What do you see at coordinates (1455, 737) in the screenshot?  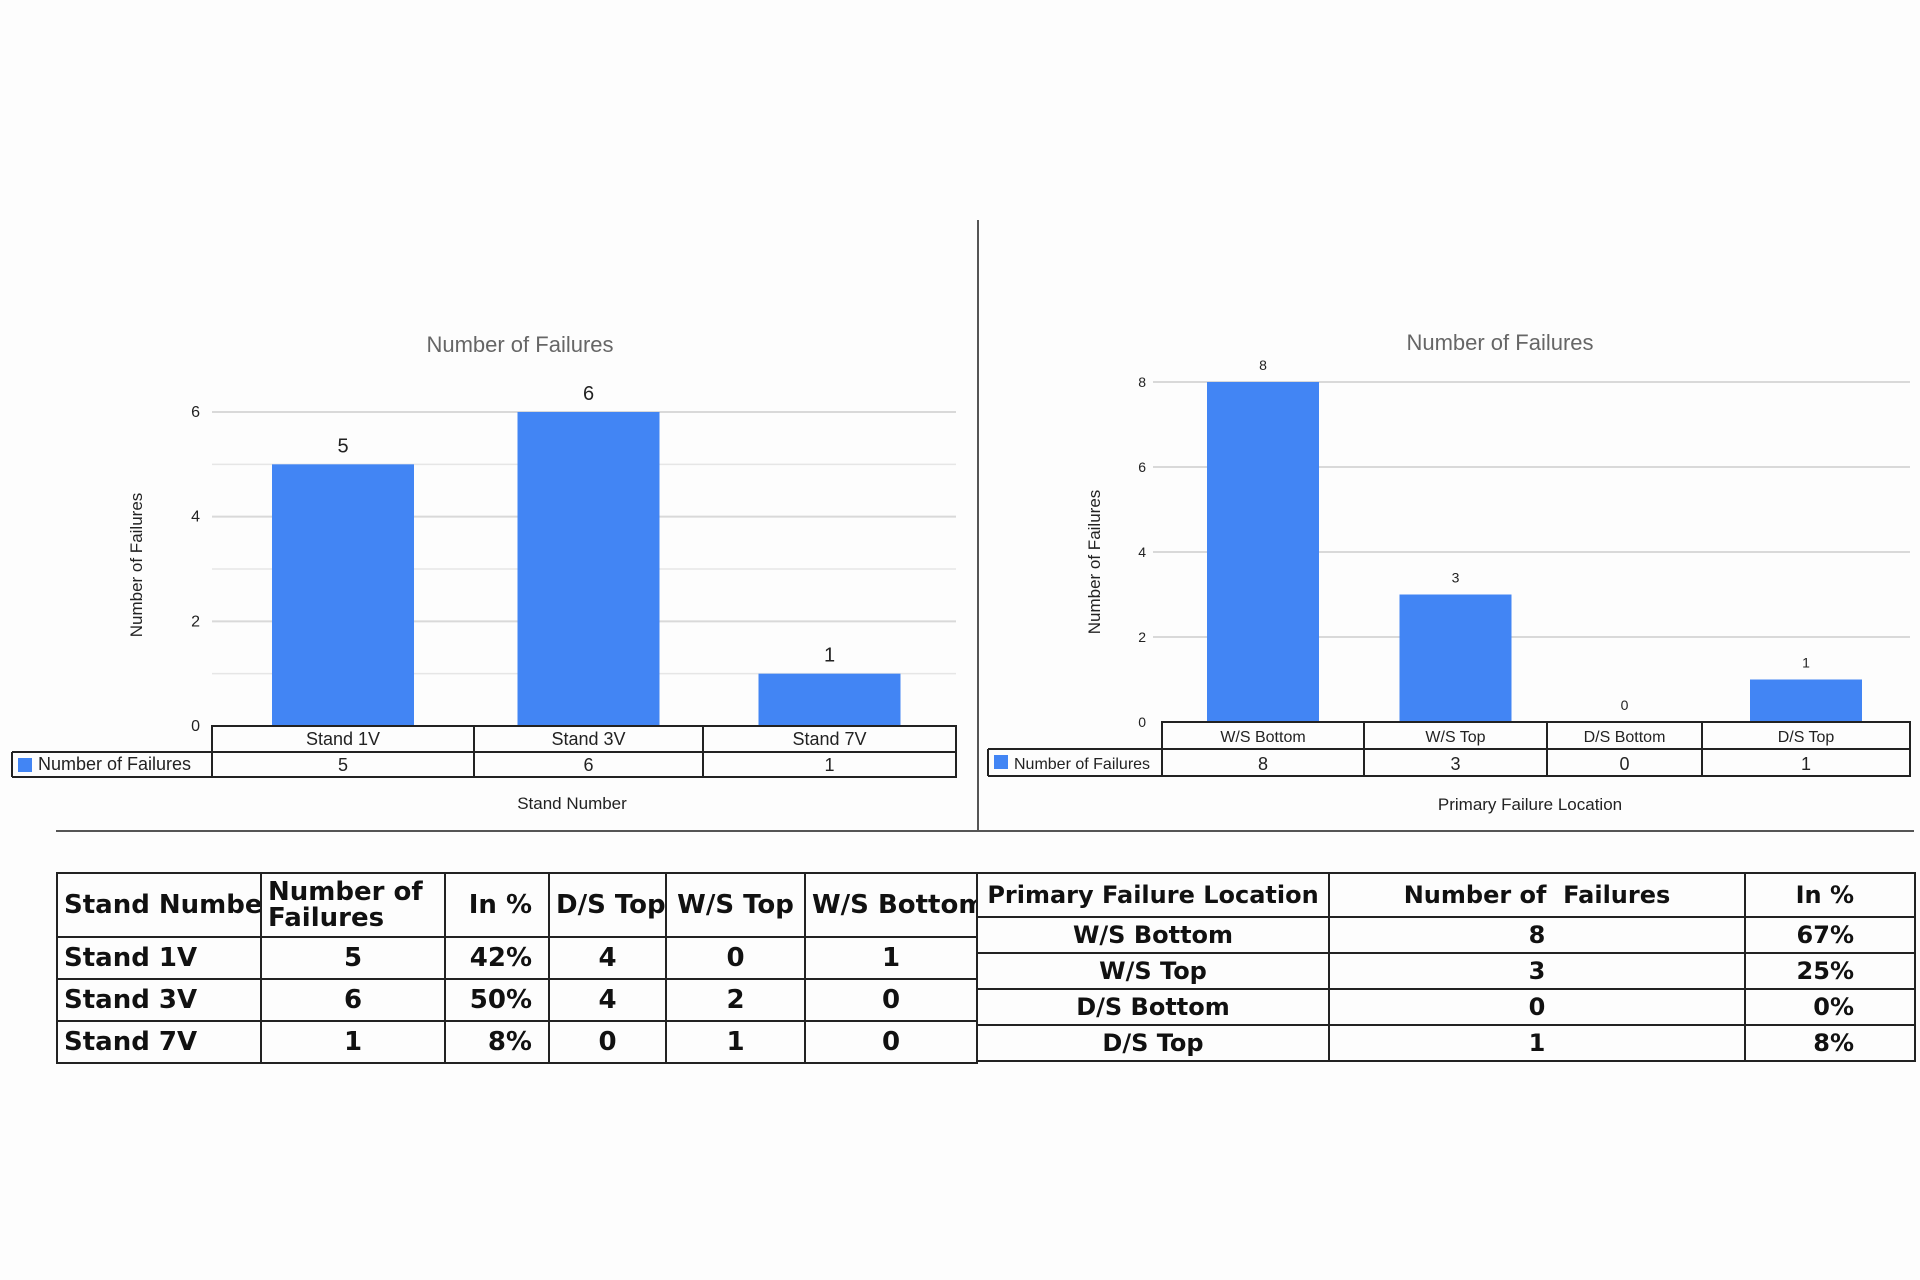 I see `x-category-label: W/S Top` at bounding box center [1455, 737].